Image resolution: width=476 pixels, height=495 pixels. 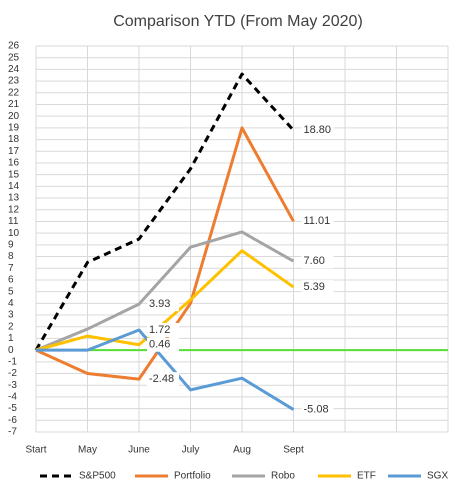 I want to click on y-tick-label: 11, so click(x=13, y=221).